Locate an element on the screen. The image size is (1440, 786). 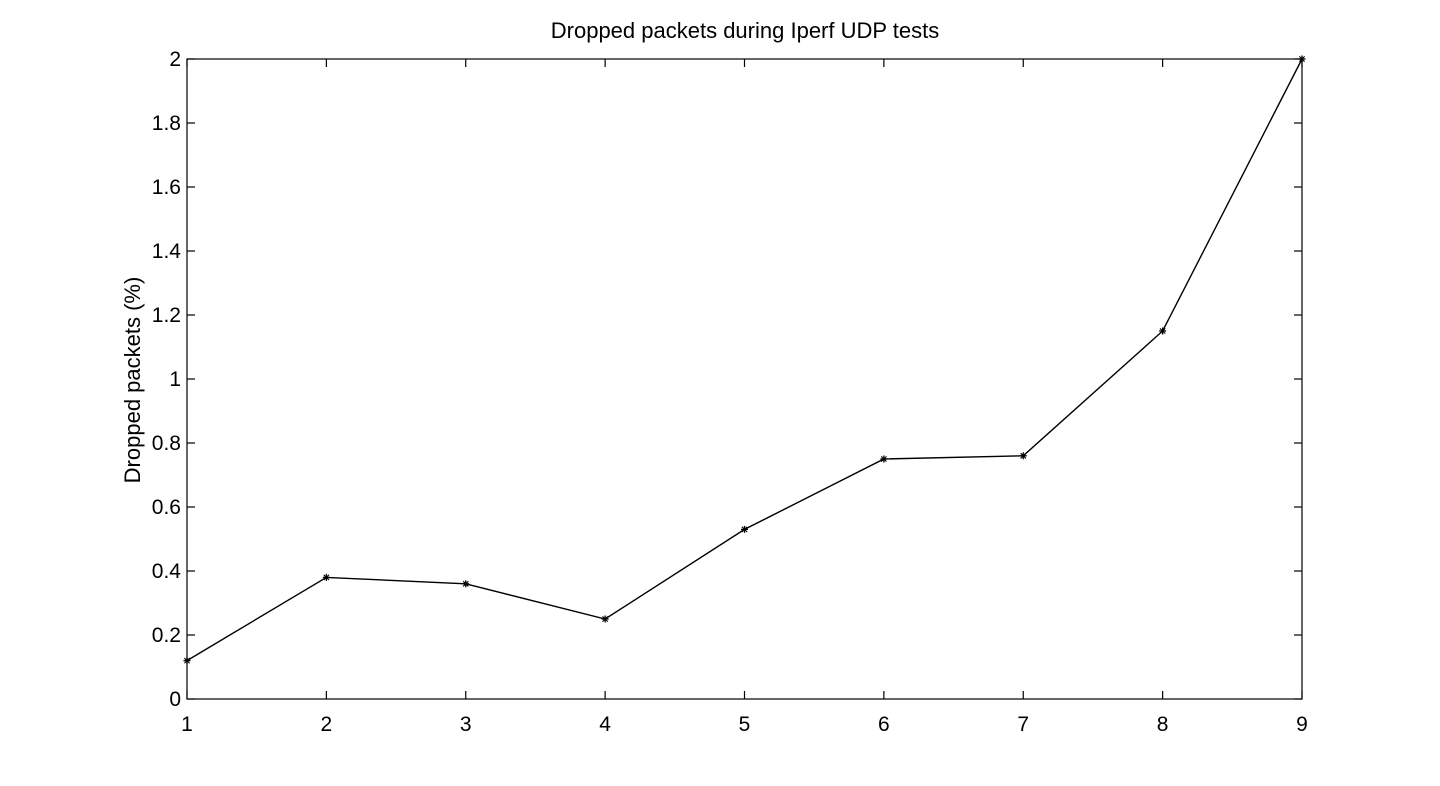
y-tick-label: 0.2 is located at coordinates (166, 635).